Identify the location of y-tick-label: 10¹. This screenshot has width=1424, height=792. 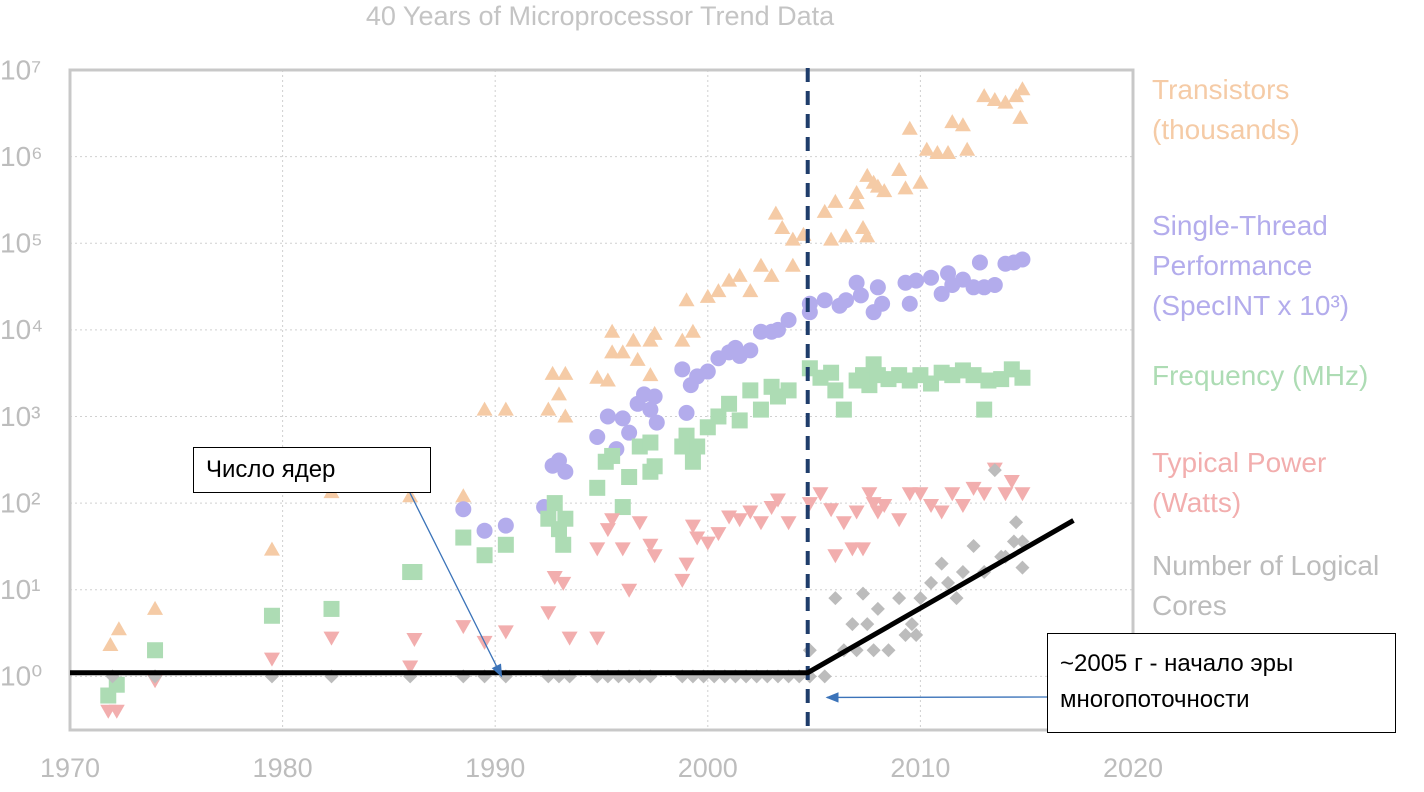
(20, 589).